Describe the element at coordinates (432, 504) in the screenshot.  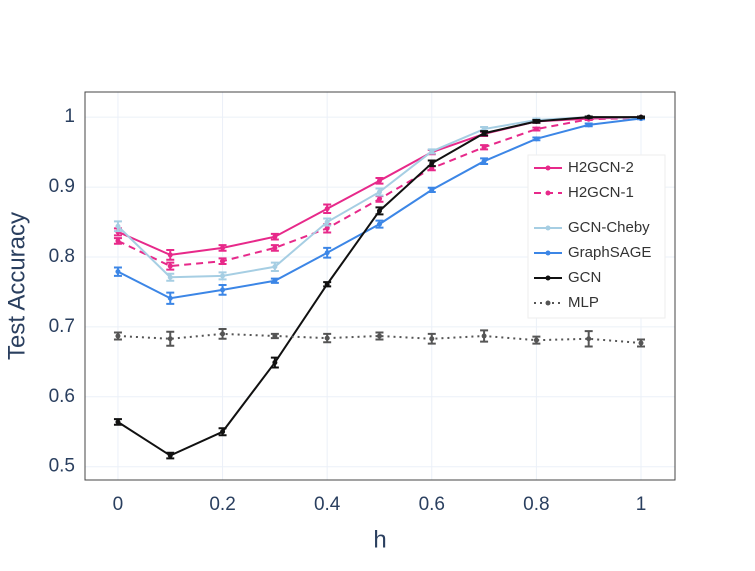
I see `x-tick-label: 0.6` at that location.